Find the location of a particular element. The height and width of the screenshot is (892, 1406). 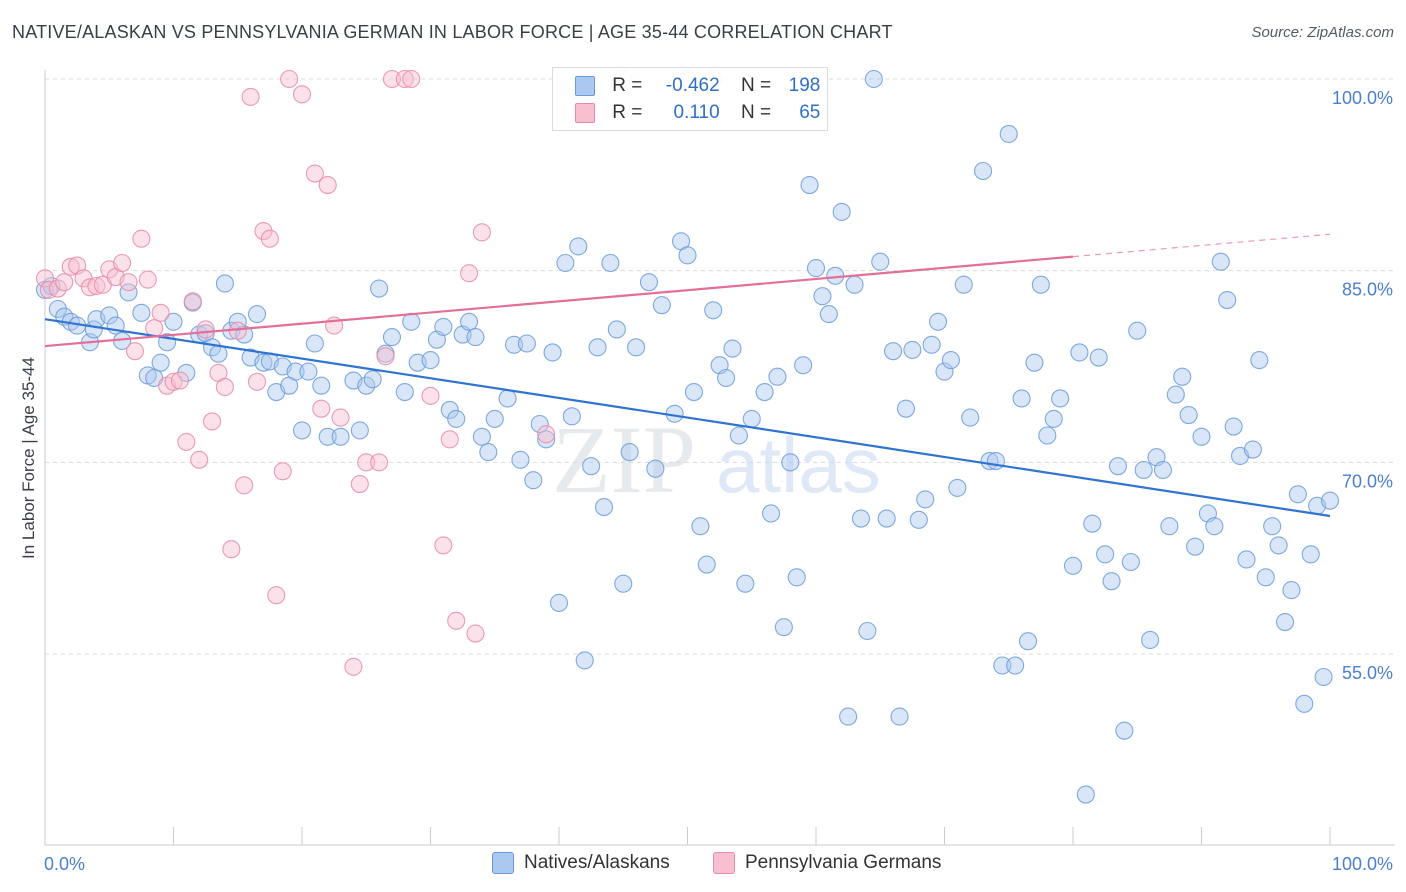

legend-row-natives: R = -0.462 N = 198 is located at coordinates (697, 87).